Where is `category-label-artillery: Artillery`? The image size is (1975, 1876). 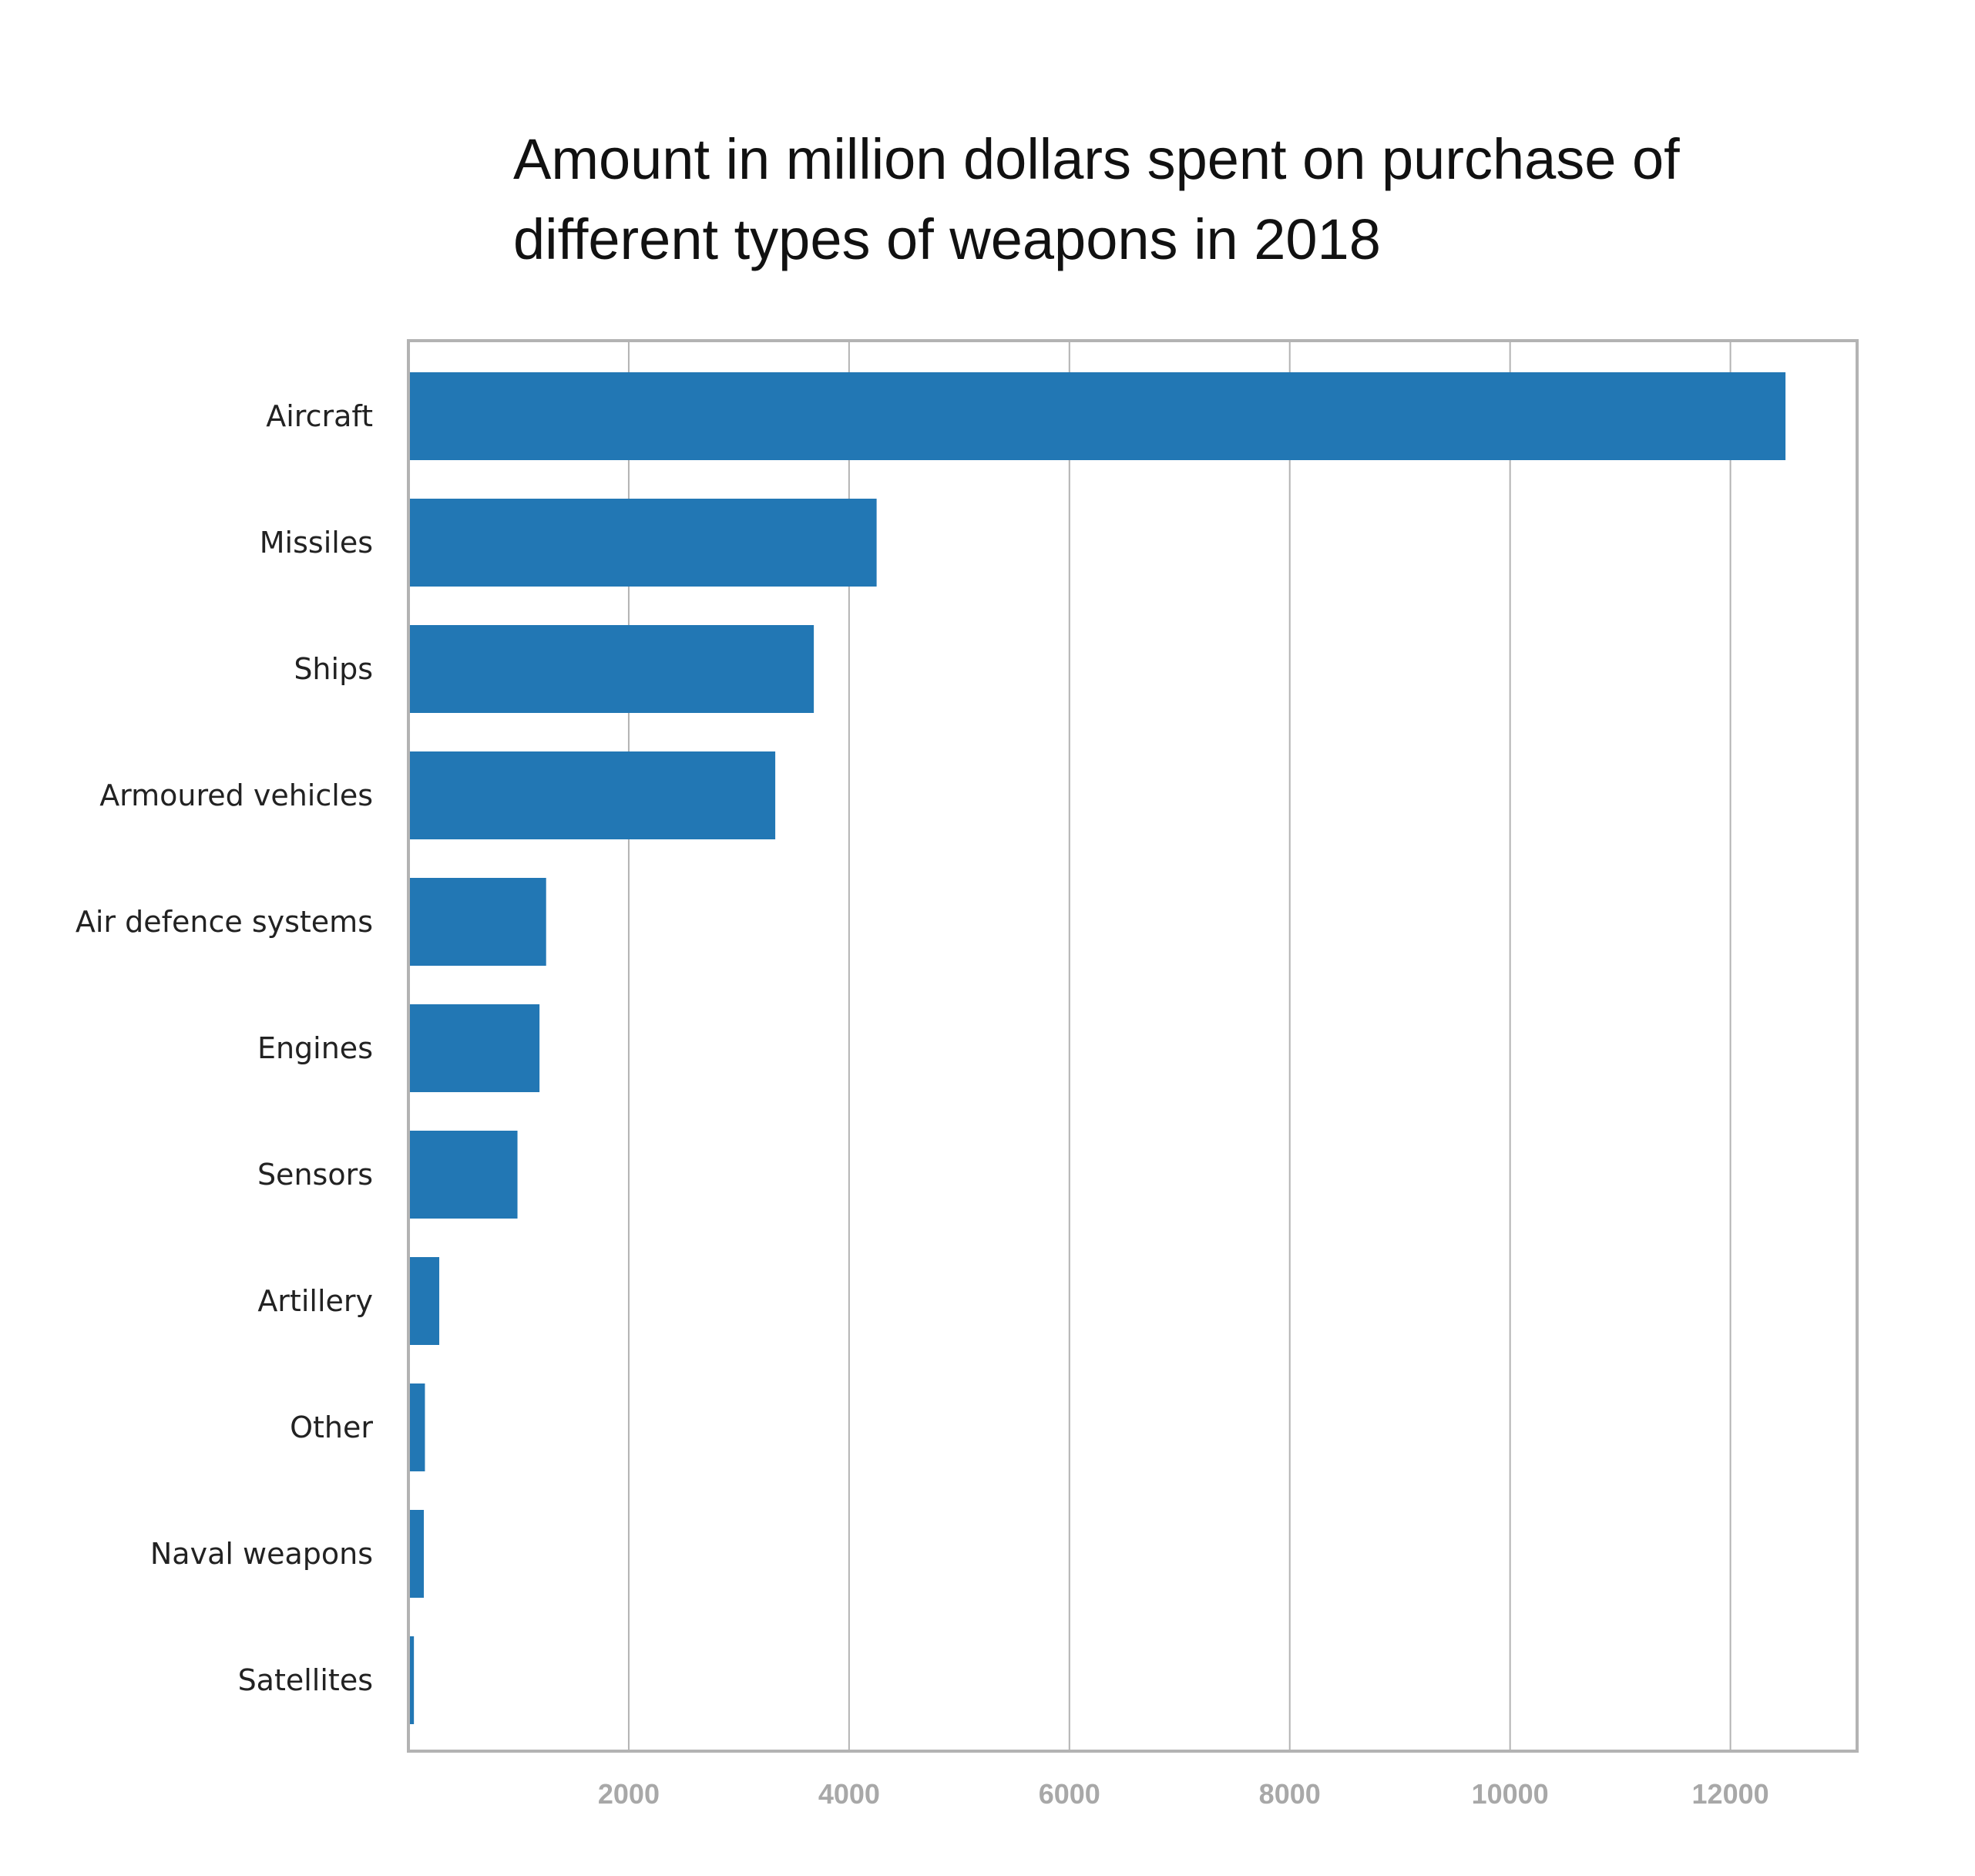
category-label-artillery: Artillery is located at coordinates (315, 1301).